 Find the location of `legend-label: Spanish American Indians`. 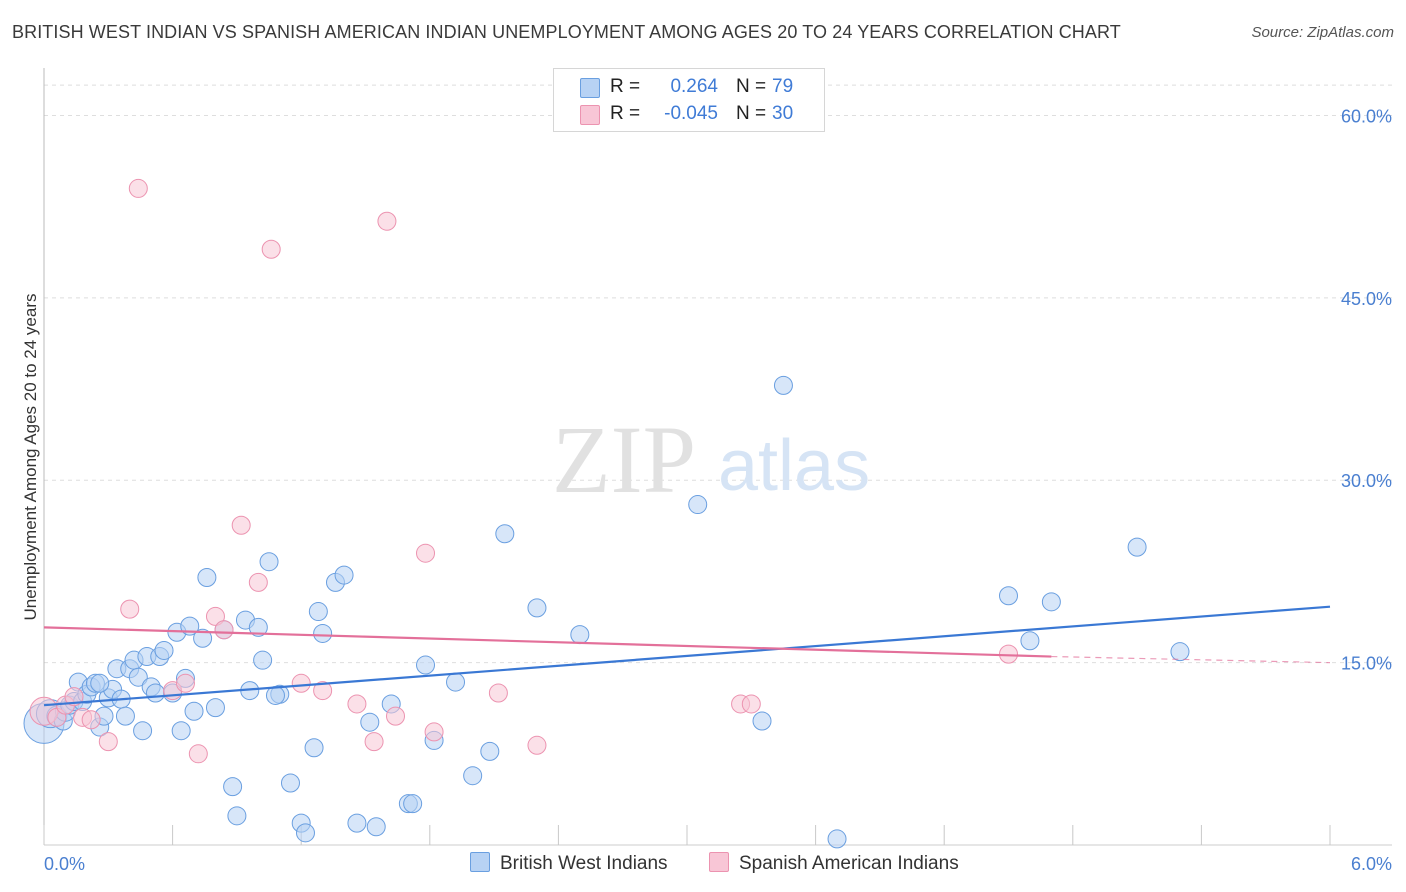

legend-label: Spanish American Indians is located at coordinates (849, 863).